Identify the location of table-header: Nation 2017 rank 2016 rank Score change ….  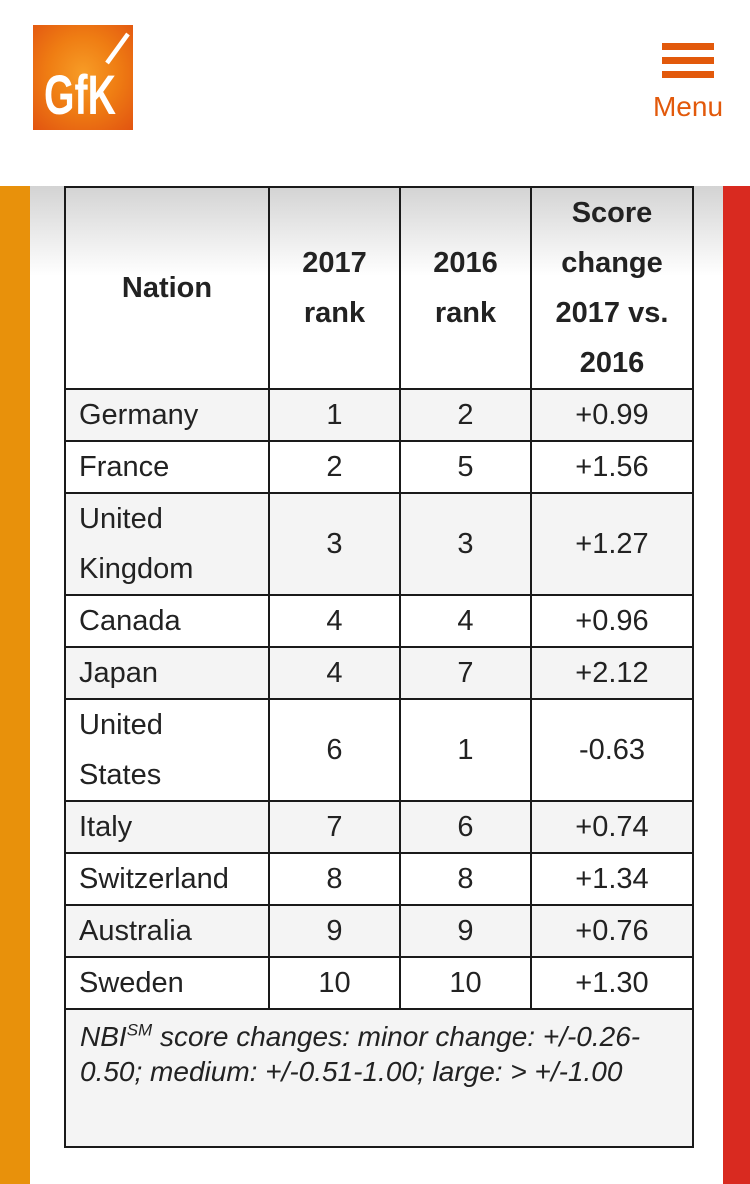
(379, 288).